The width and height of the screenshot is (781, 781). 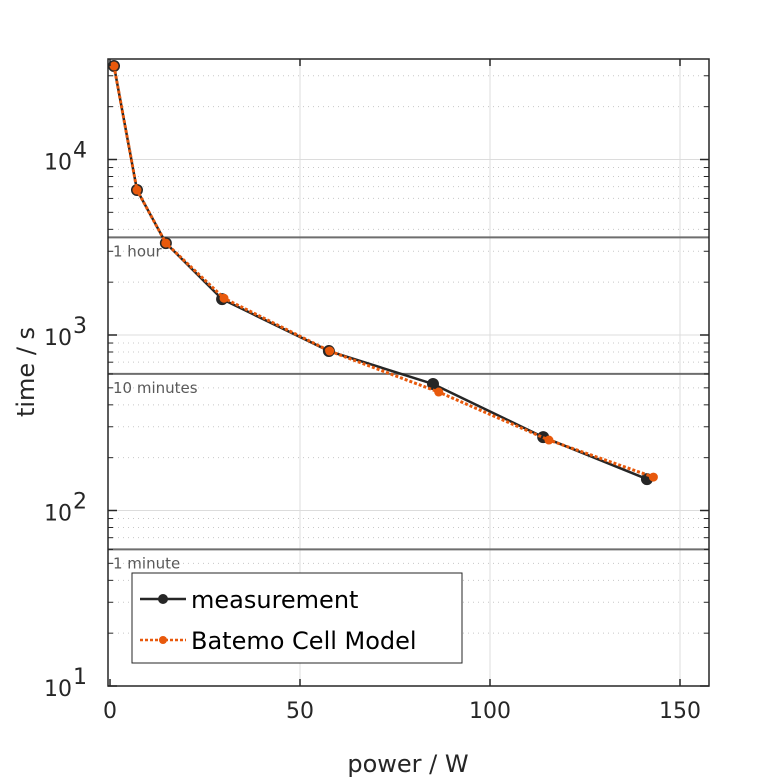 I want to click on y-tick-label-exponent: 1, so click(x=80, y=677).